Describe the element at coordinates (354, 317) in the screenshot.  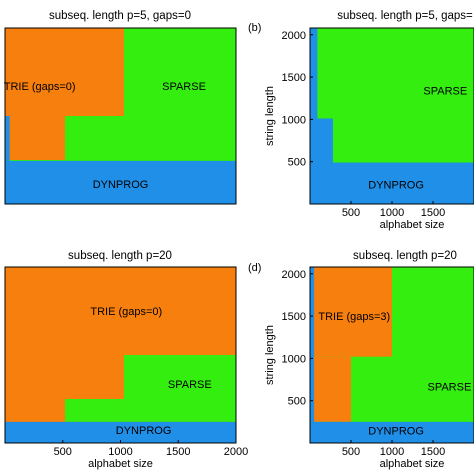
I see `region-label: TRIE (gaps=3)` at that location.